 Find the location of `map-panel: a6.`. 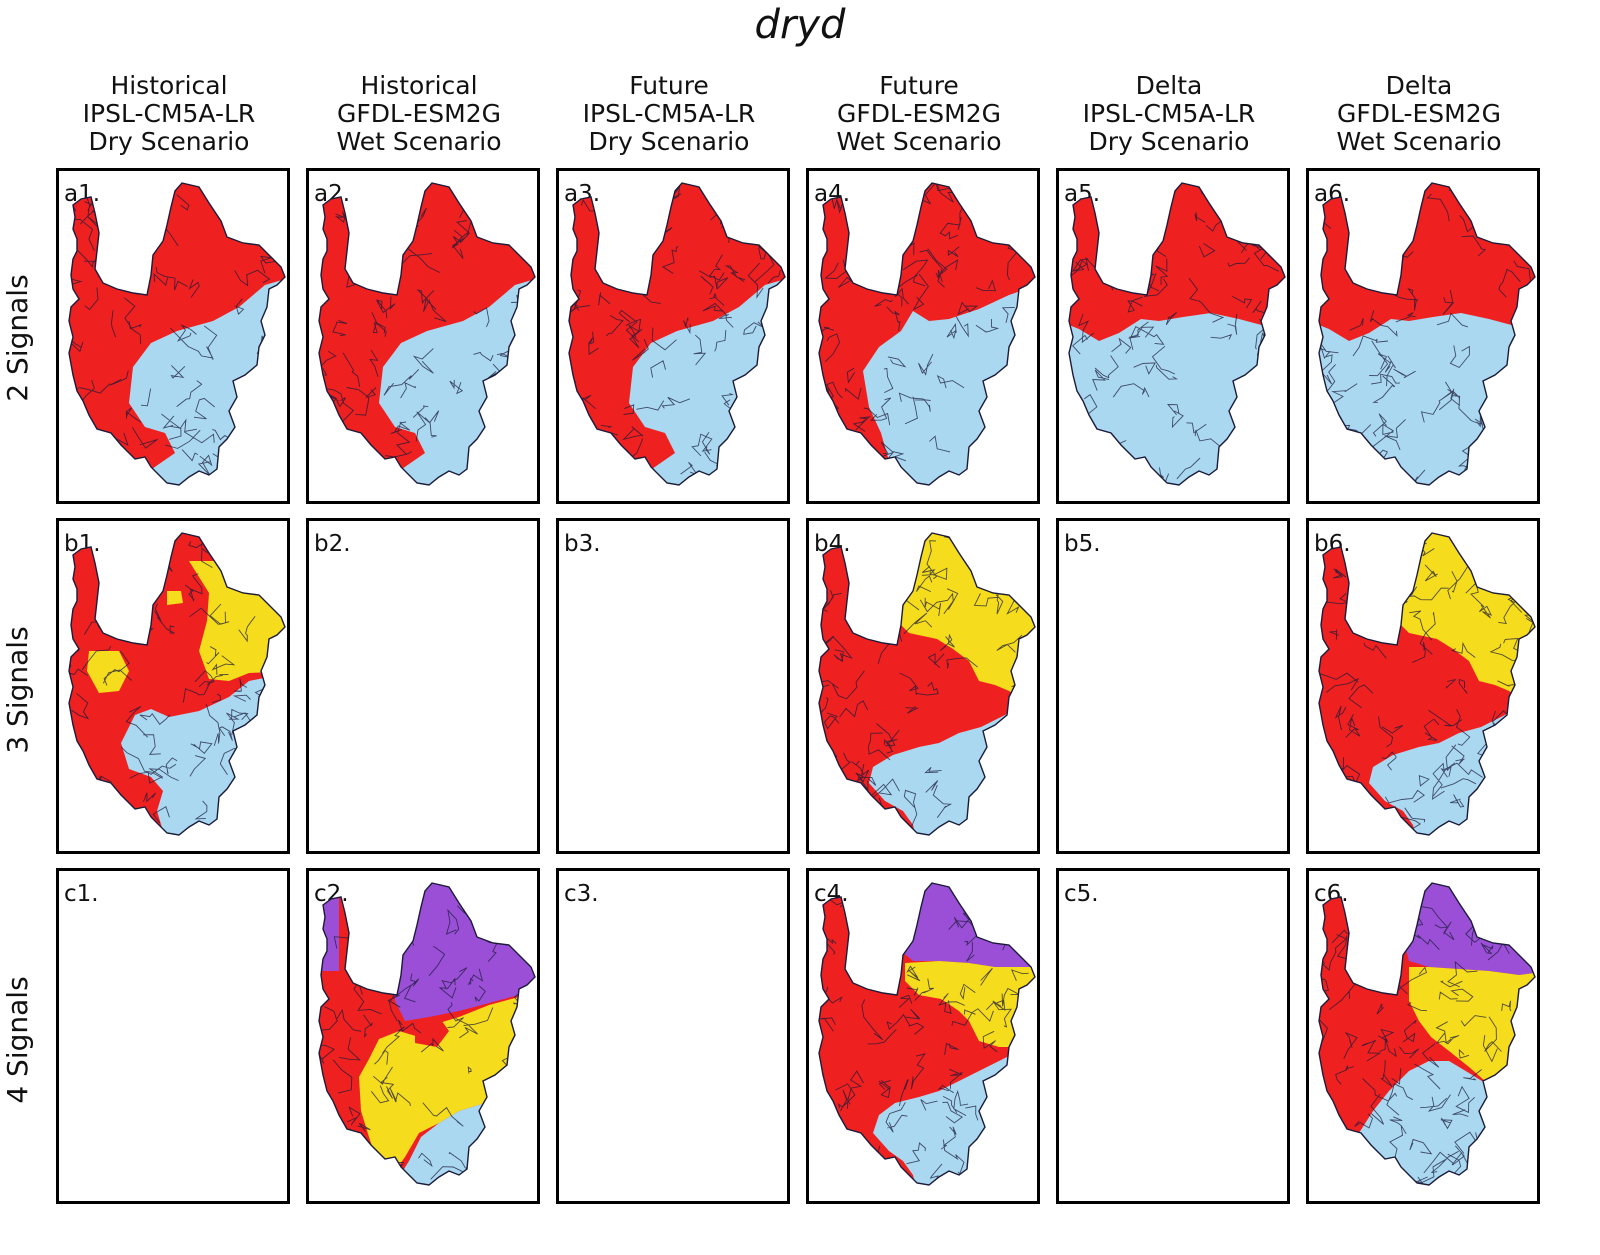

map-panel: a6. is located at coordinates (1423, 336).